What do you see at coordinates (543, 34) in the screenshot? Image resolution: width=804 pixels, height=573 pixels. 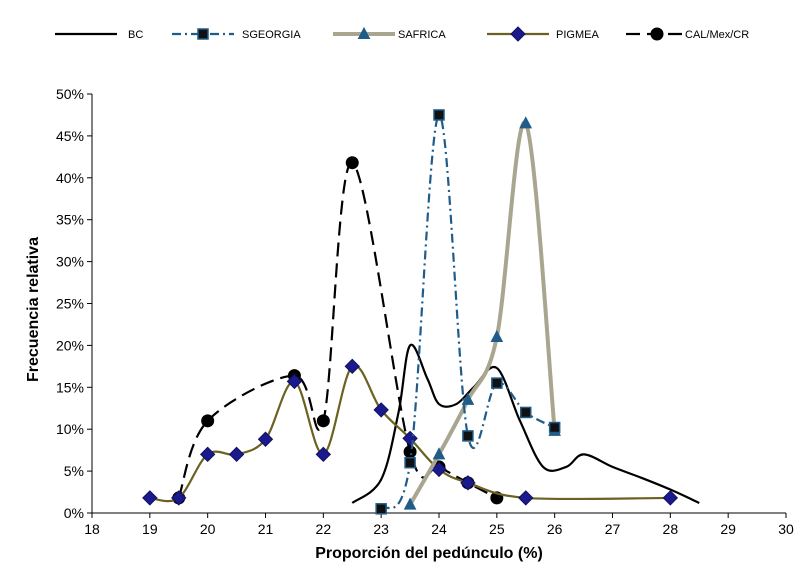 I see `legend-item-pigmea: PIGMEA` at bounding box center [543, 34].